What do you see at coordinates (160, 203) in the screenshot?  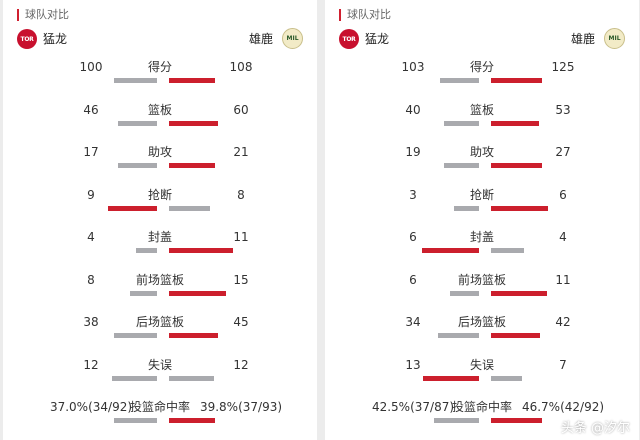 I see `stat-row: 9 抢断 8` at bounding box center [160, 203].